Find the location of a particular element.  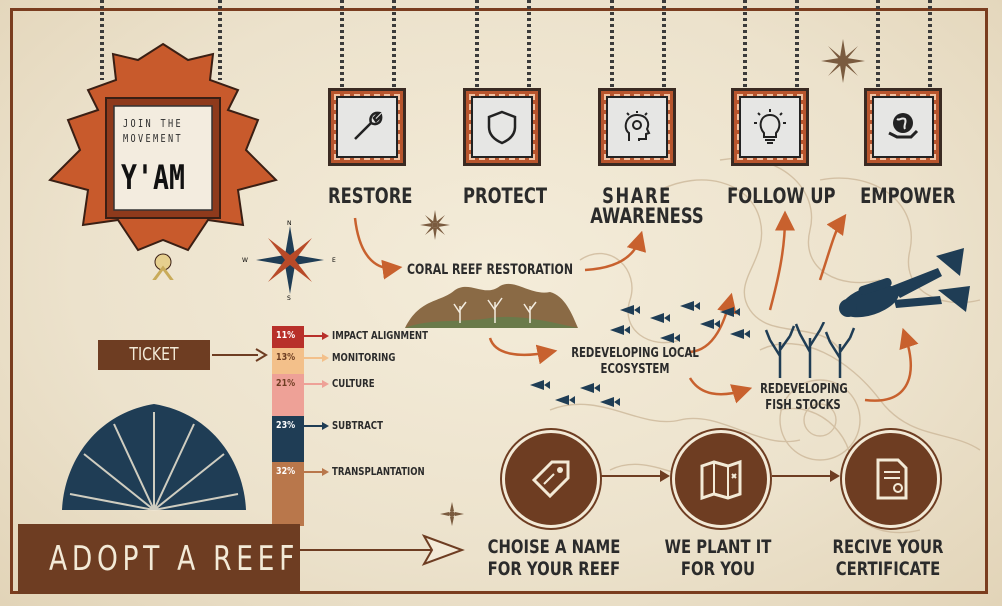

head-idea-icon is located at coordinates (637, 127).